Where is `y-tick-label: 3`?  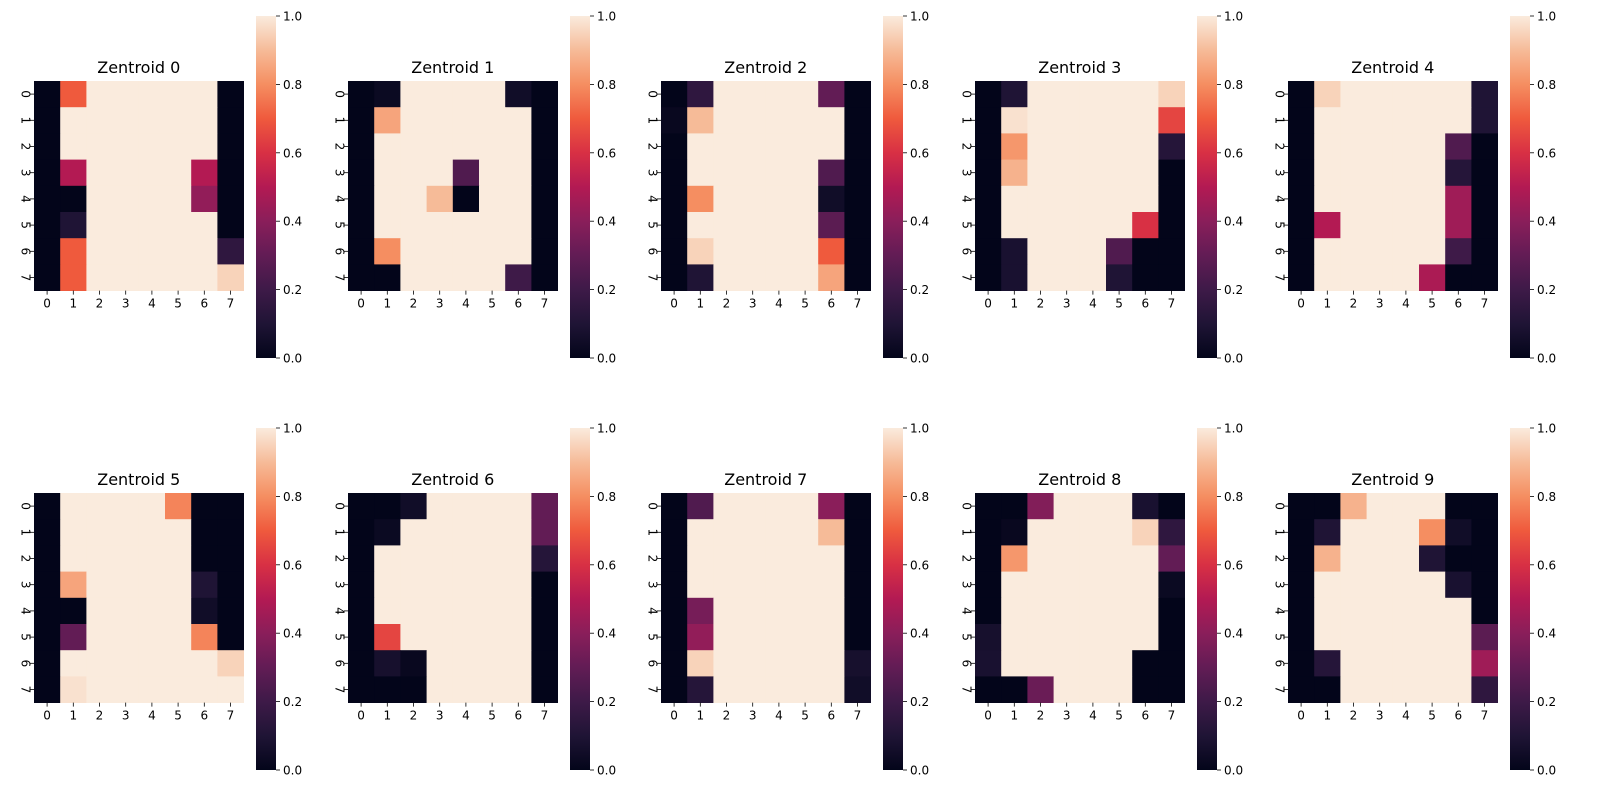 y-tick-label: 3 is located at coordinates (1280, 585).